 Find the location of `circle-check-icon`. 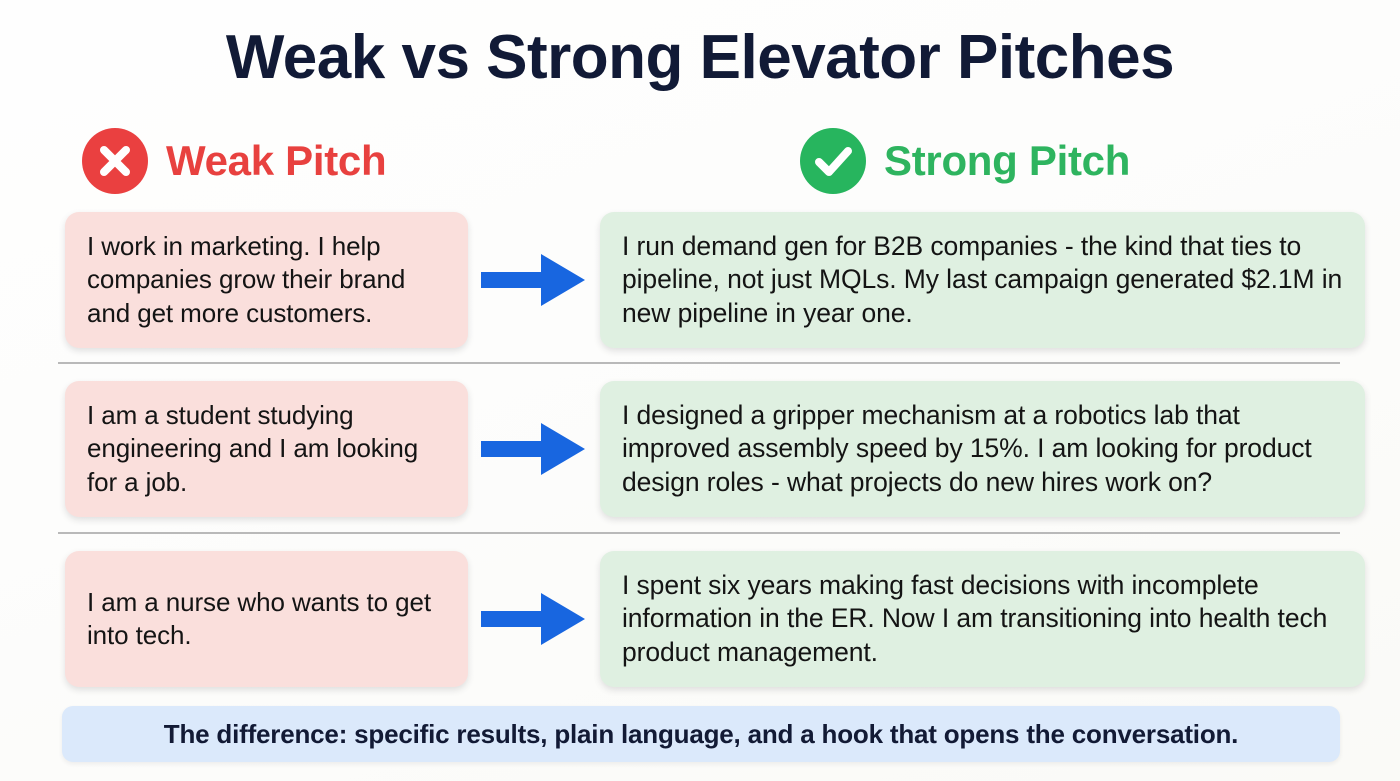

circle-check-icon is located at coordinates (833, 161).